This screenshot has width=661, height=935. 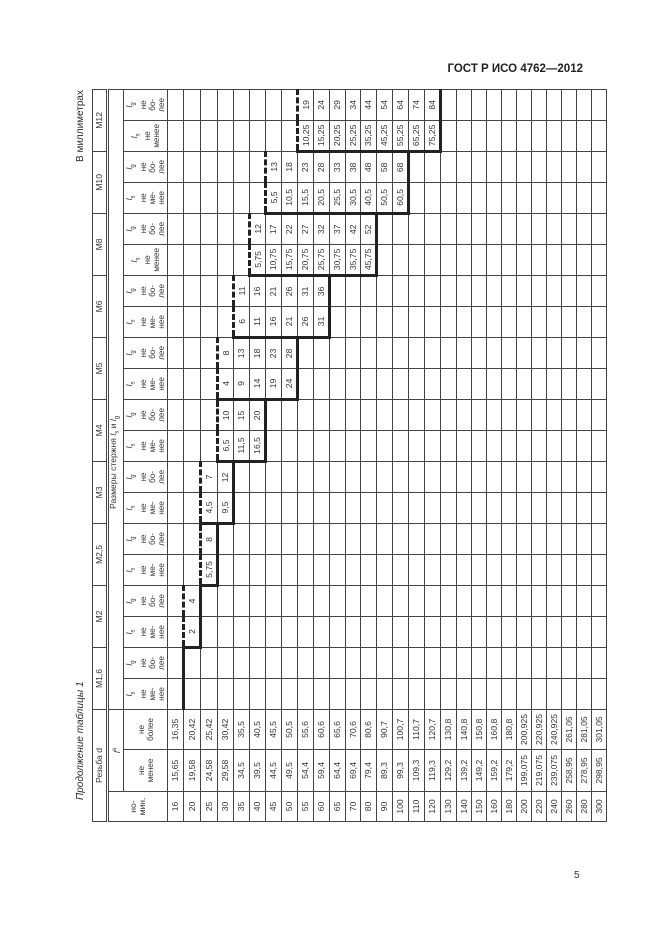 What do you see at coordinates (479, 729) in the screenshot?
I see `max-length: 150,8` at bounding box center [479, 729].